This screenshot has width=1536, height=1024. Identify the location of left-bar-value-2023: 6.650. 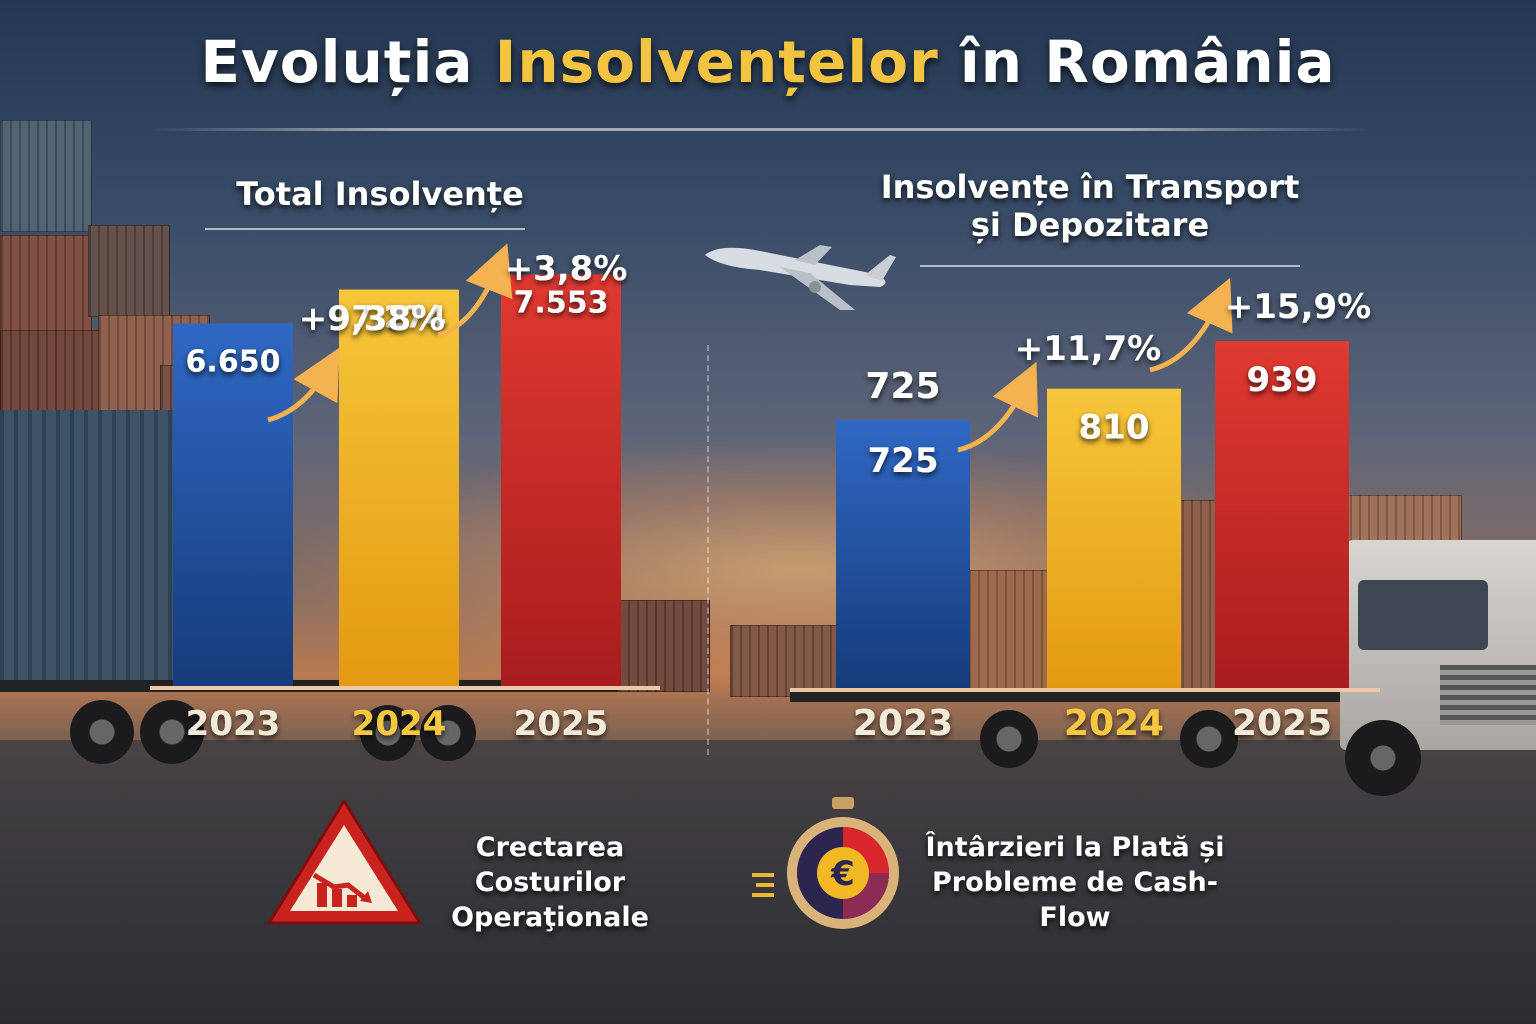
(233, 362).